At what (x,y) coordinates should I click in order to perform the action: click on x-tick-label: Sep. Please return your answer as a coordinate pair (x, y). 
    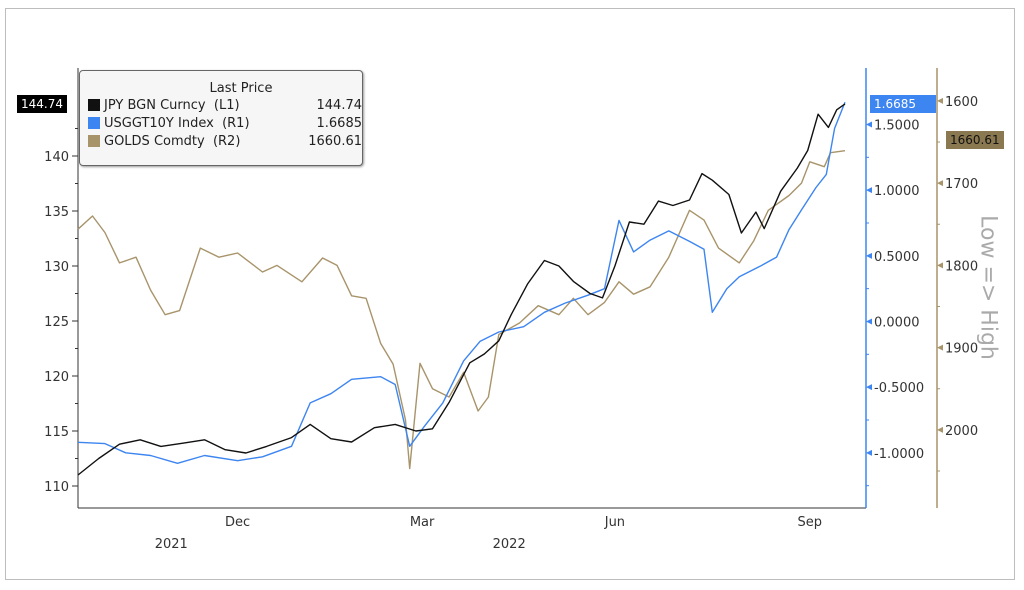
    Looking at the image, I should click on (810, 522).